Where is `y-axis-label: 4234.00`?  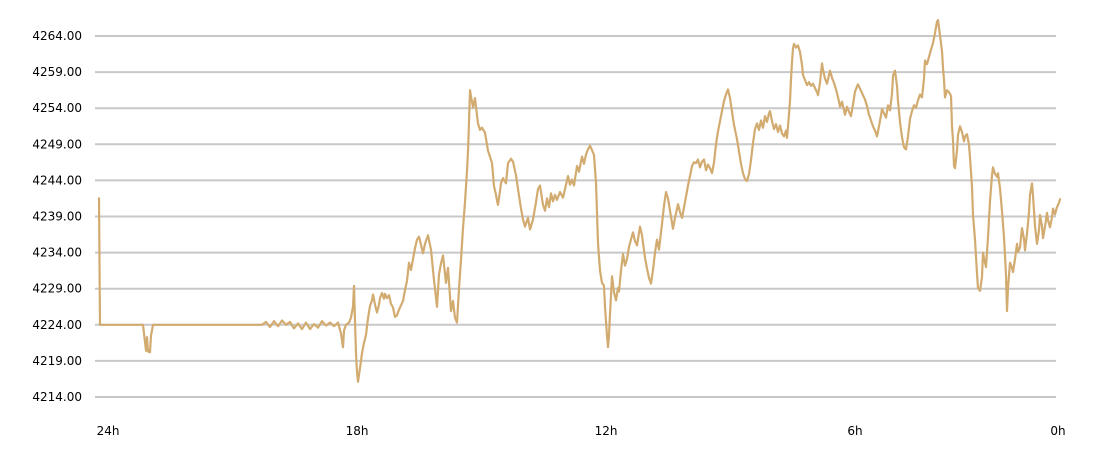 y-axis-label: 4234.00 is located at coordinates (57, 253).